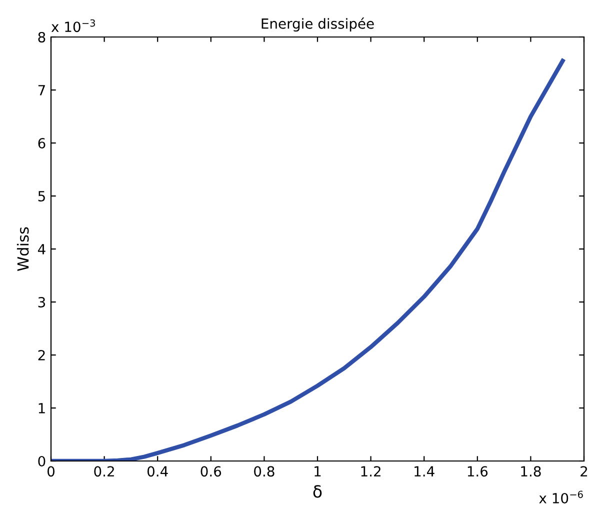 This screenshot has height=514, width=589. Describe the element at coordinates (317, 471) in the screenshot. I see `x-tick-label: 1` at that location.